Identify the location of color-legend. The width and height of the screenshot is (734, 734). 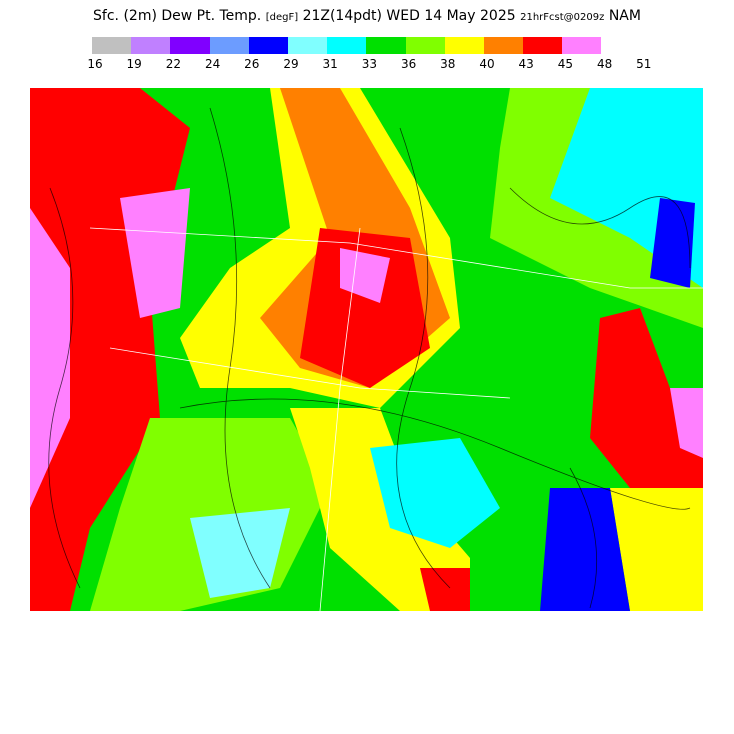
(347, 45).